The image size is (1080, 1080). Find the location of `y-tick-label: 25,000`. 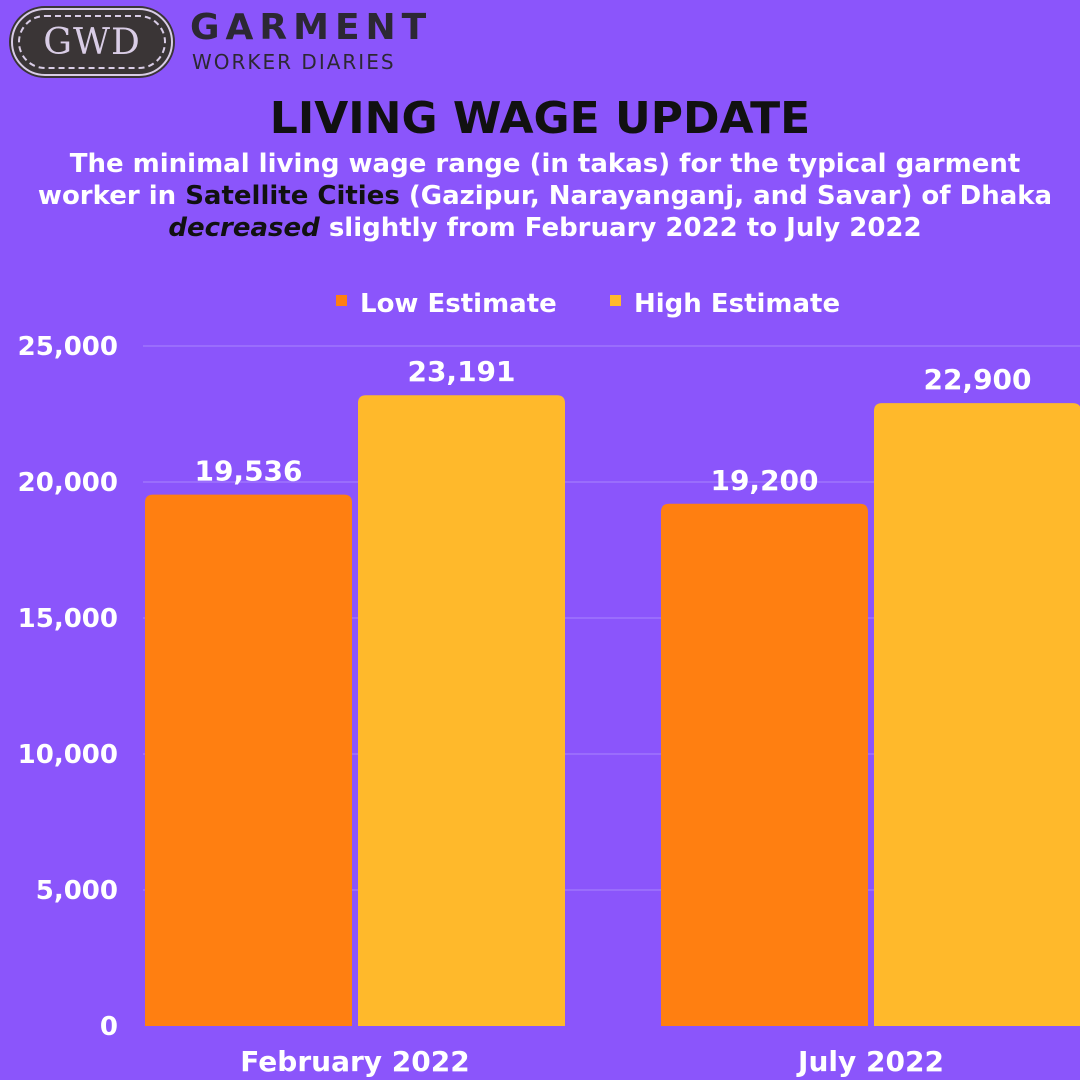

y-tick-label: 25,000 is located at coordinates (68, 347).